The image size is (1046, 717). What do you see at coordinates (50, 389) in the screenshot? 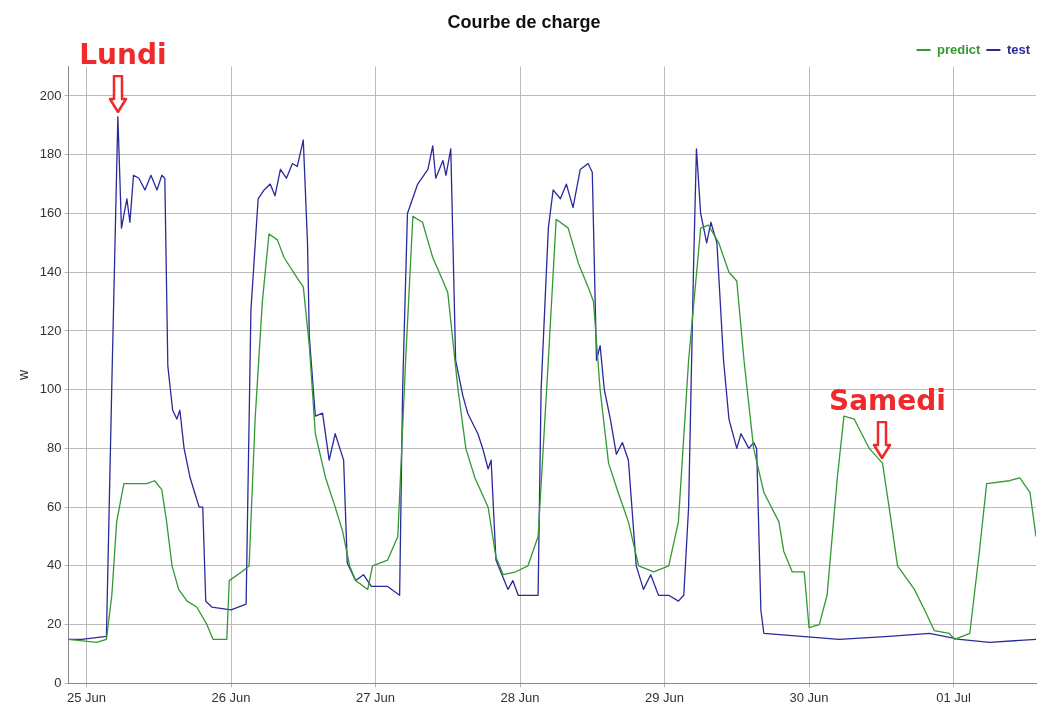
I see `y-tick-label: 100` at bounding box center [50, 389].